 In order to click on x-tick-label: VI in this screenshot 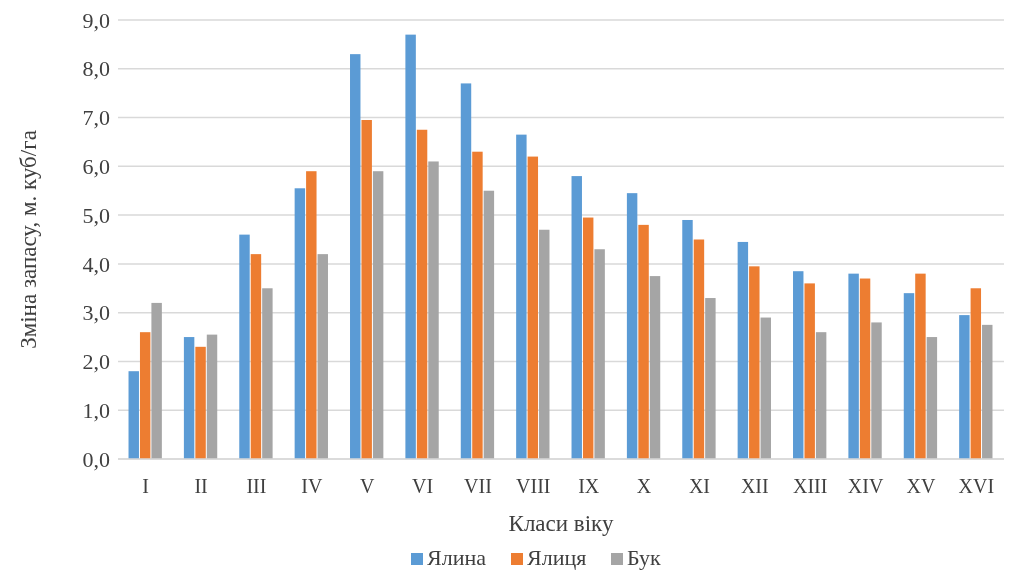, I will do `click(423, 486)`.